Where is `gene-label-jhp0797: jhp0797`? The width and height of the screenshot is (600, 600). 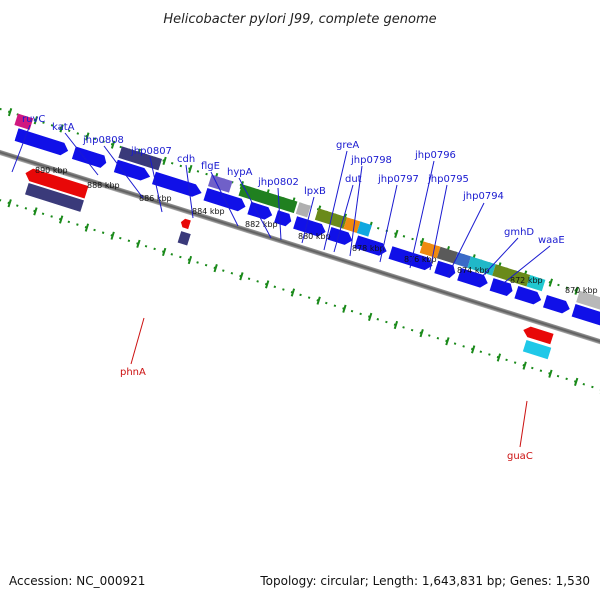 gene-label-jhp0797: jhp0797 is located at coordinates (398, 179).